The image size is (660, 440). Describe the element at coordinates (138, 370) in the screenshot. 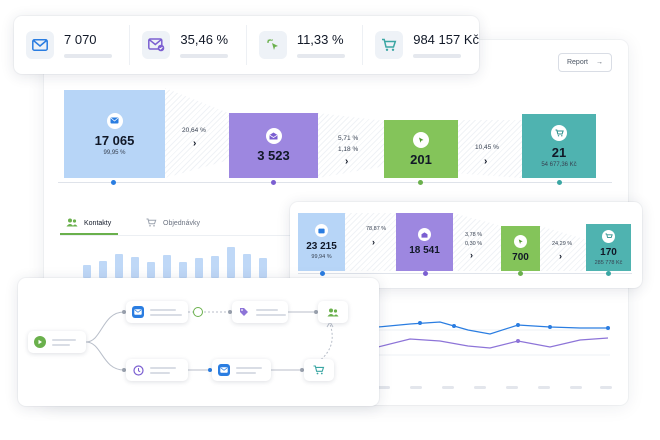

I see `clock-icon` at that location.